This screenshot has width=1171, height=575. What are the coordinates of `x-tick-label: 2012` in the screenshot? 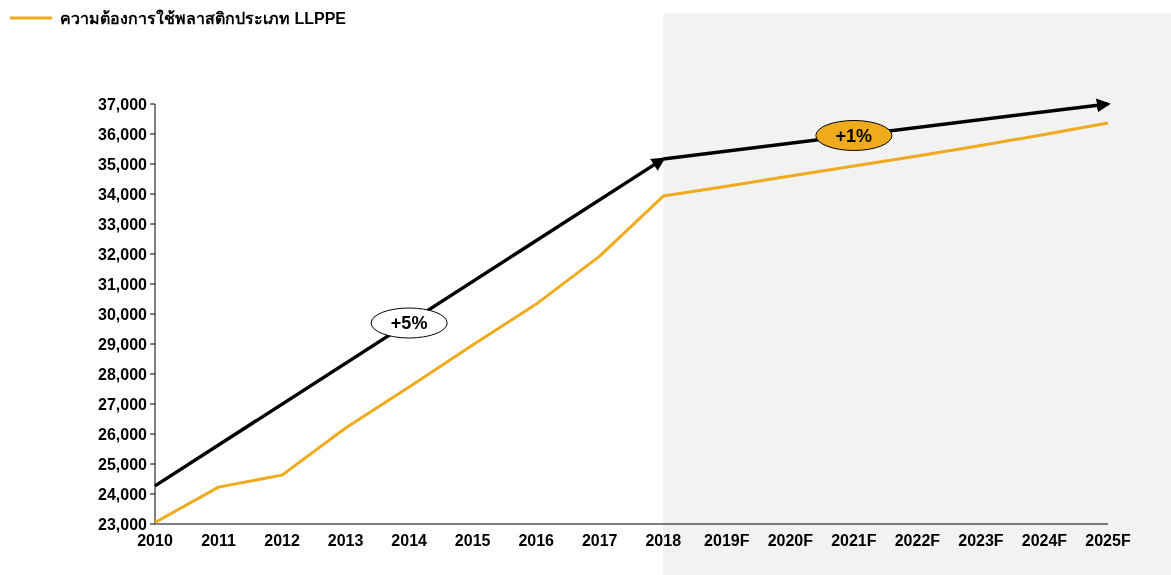 It's located at (282, 540).